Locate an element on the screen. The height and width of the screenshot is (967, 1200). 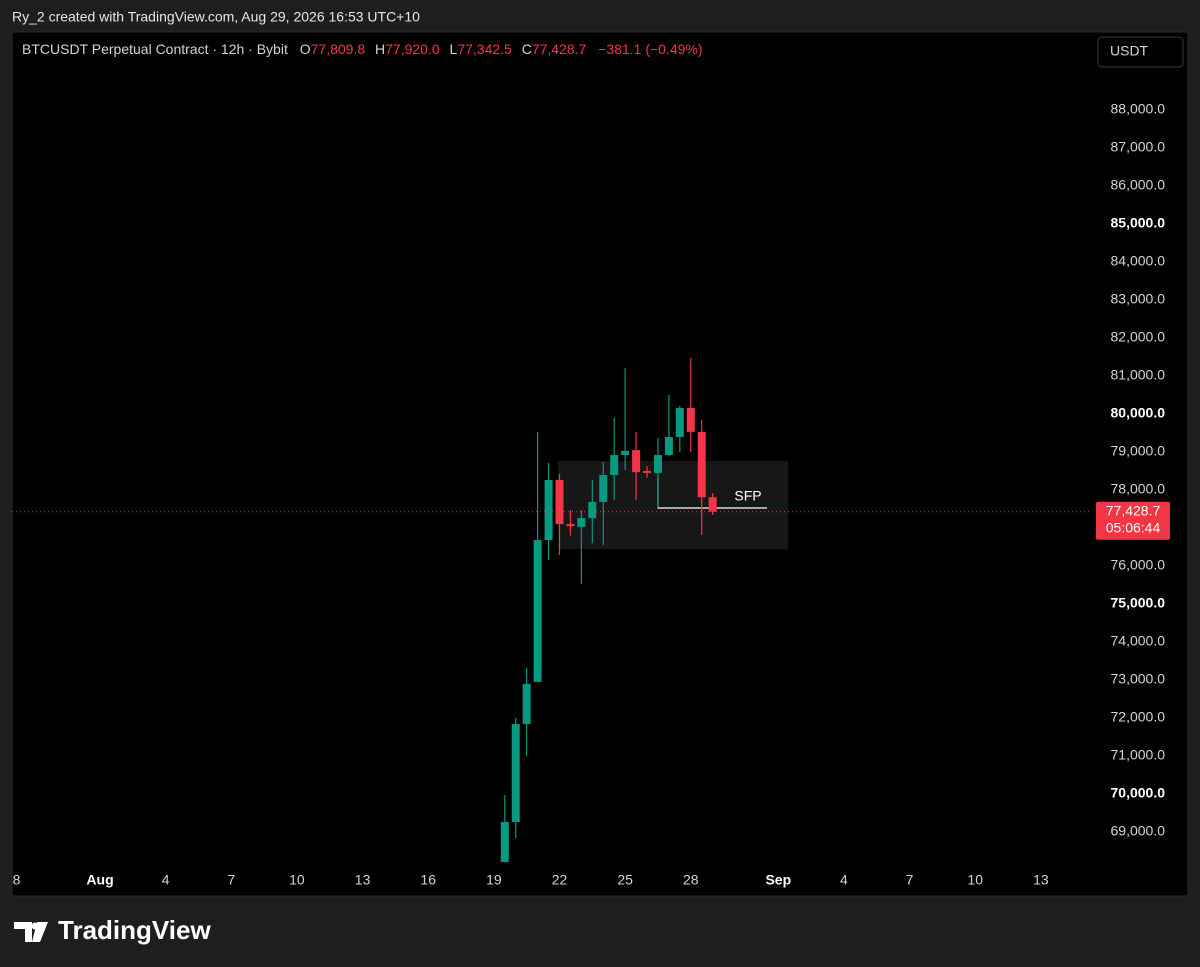
y-tick-label: 69,000.0 is located at coordinates (1138, 831).